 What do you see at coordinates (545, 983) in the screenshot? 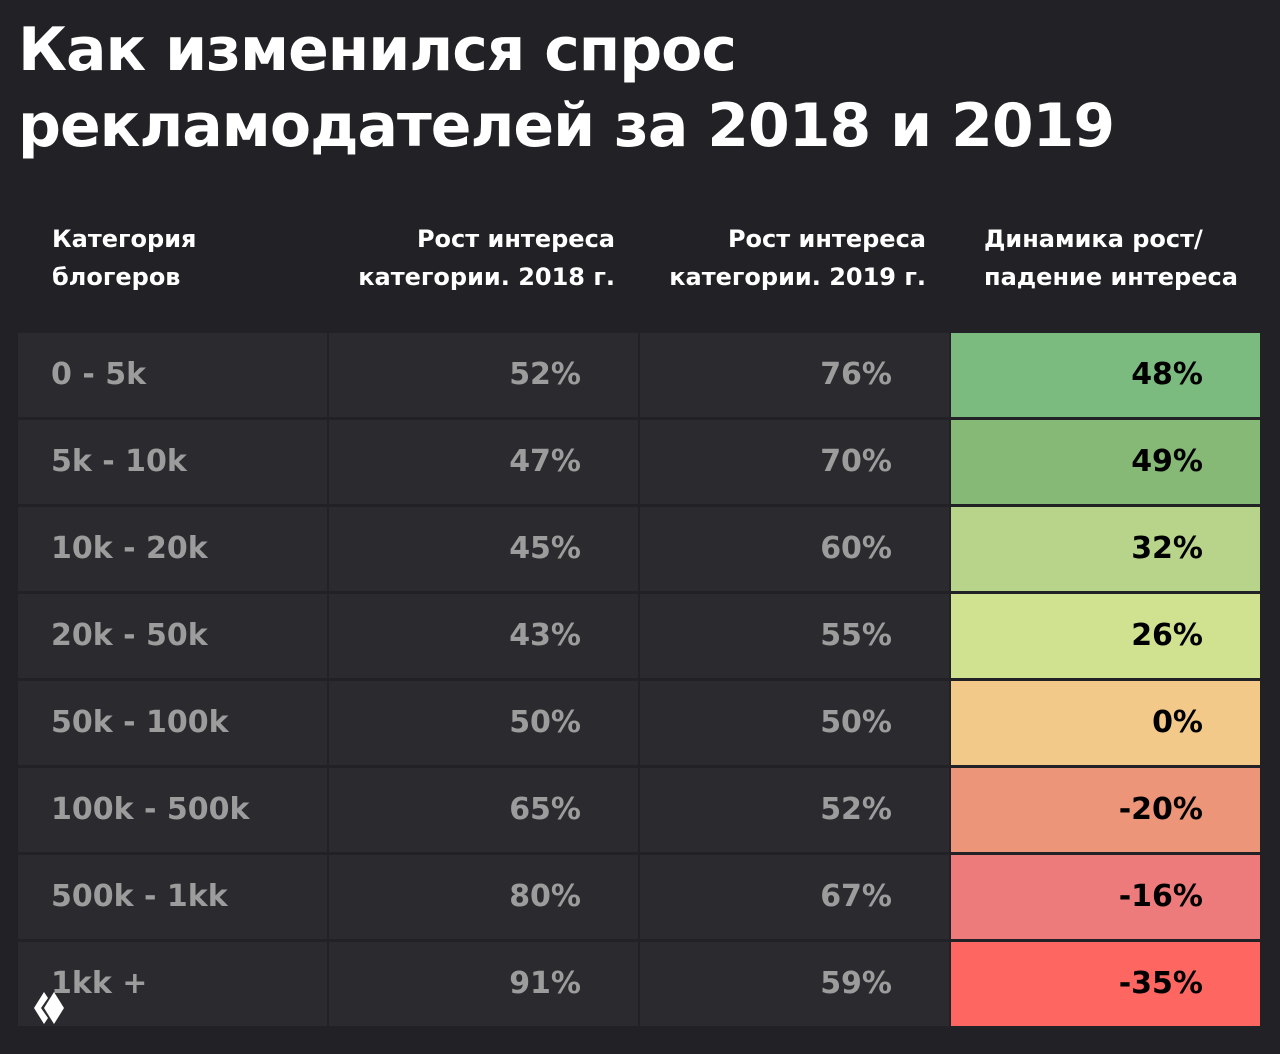
I see `cell-text: 91%` at bounding box center [545, 983].